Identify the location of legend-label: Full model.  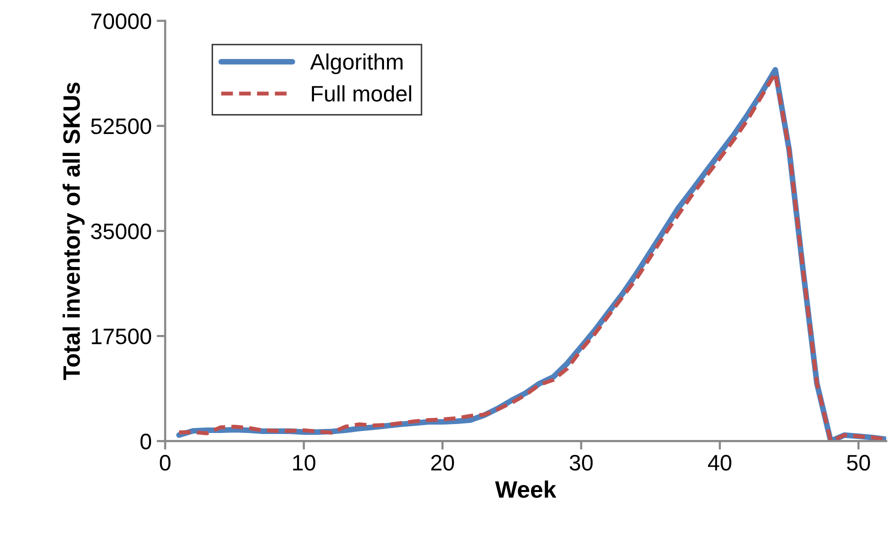
(362, 93).